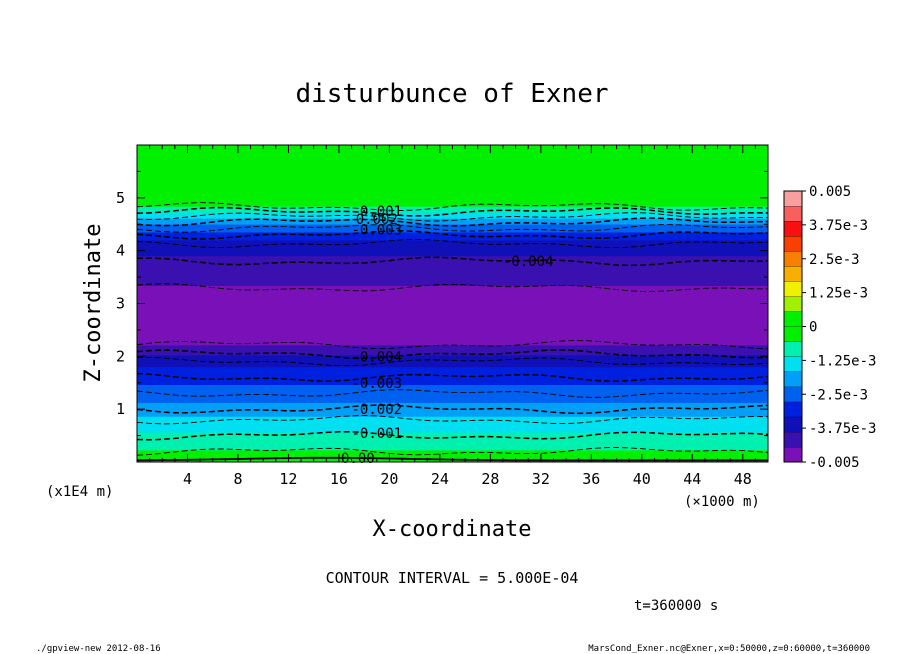 The width and height of the screenshot is (904, 654). I want to click on x-tick-label: 36, so click(591, 479).